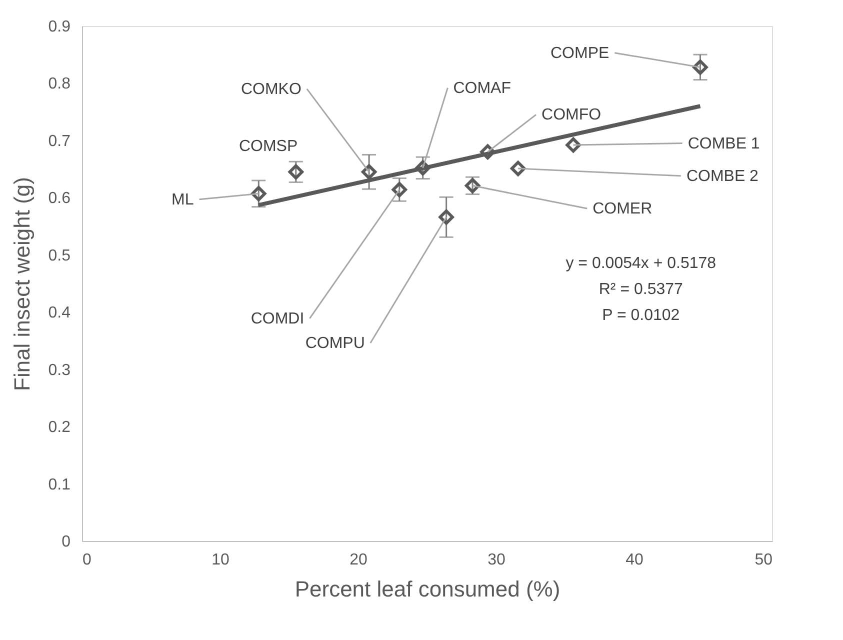  I want to click on x-tick-label: 20, so click(359, 560).